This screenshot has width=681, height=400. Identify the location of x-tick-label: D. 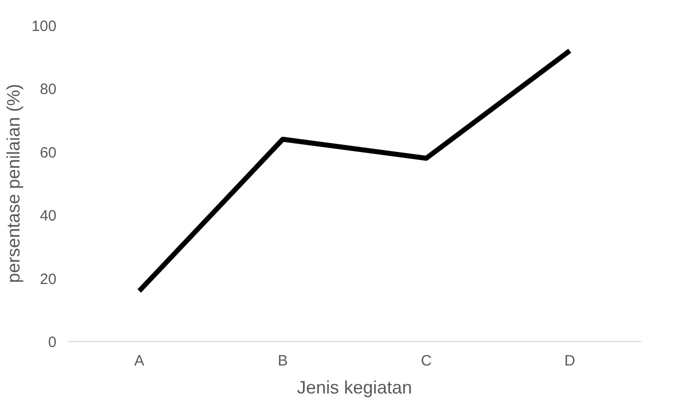
(570, 361).